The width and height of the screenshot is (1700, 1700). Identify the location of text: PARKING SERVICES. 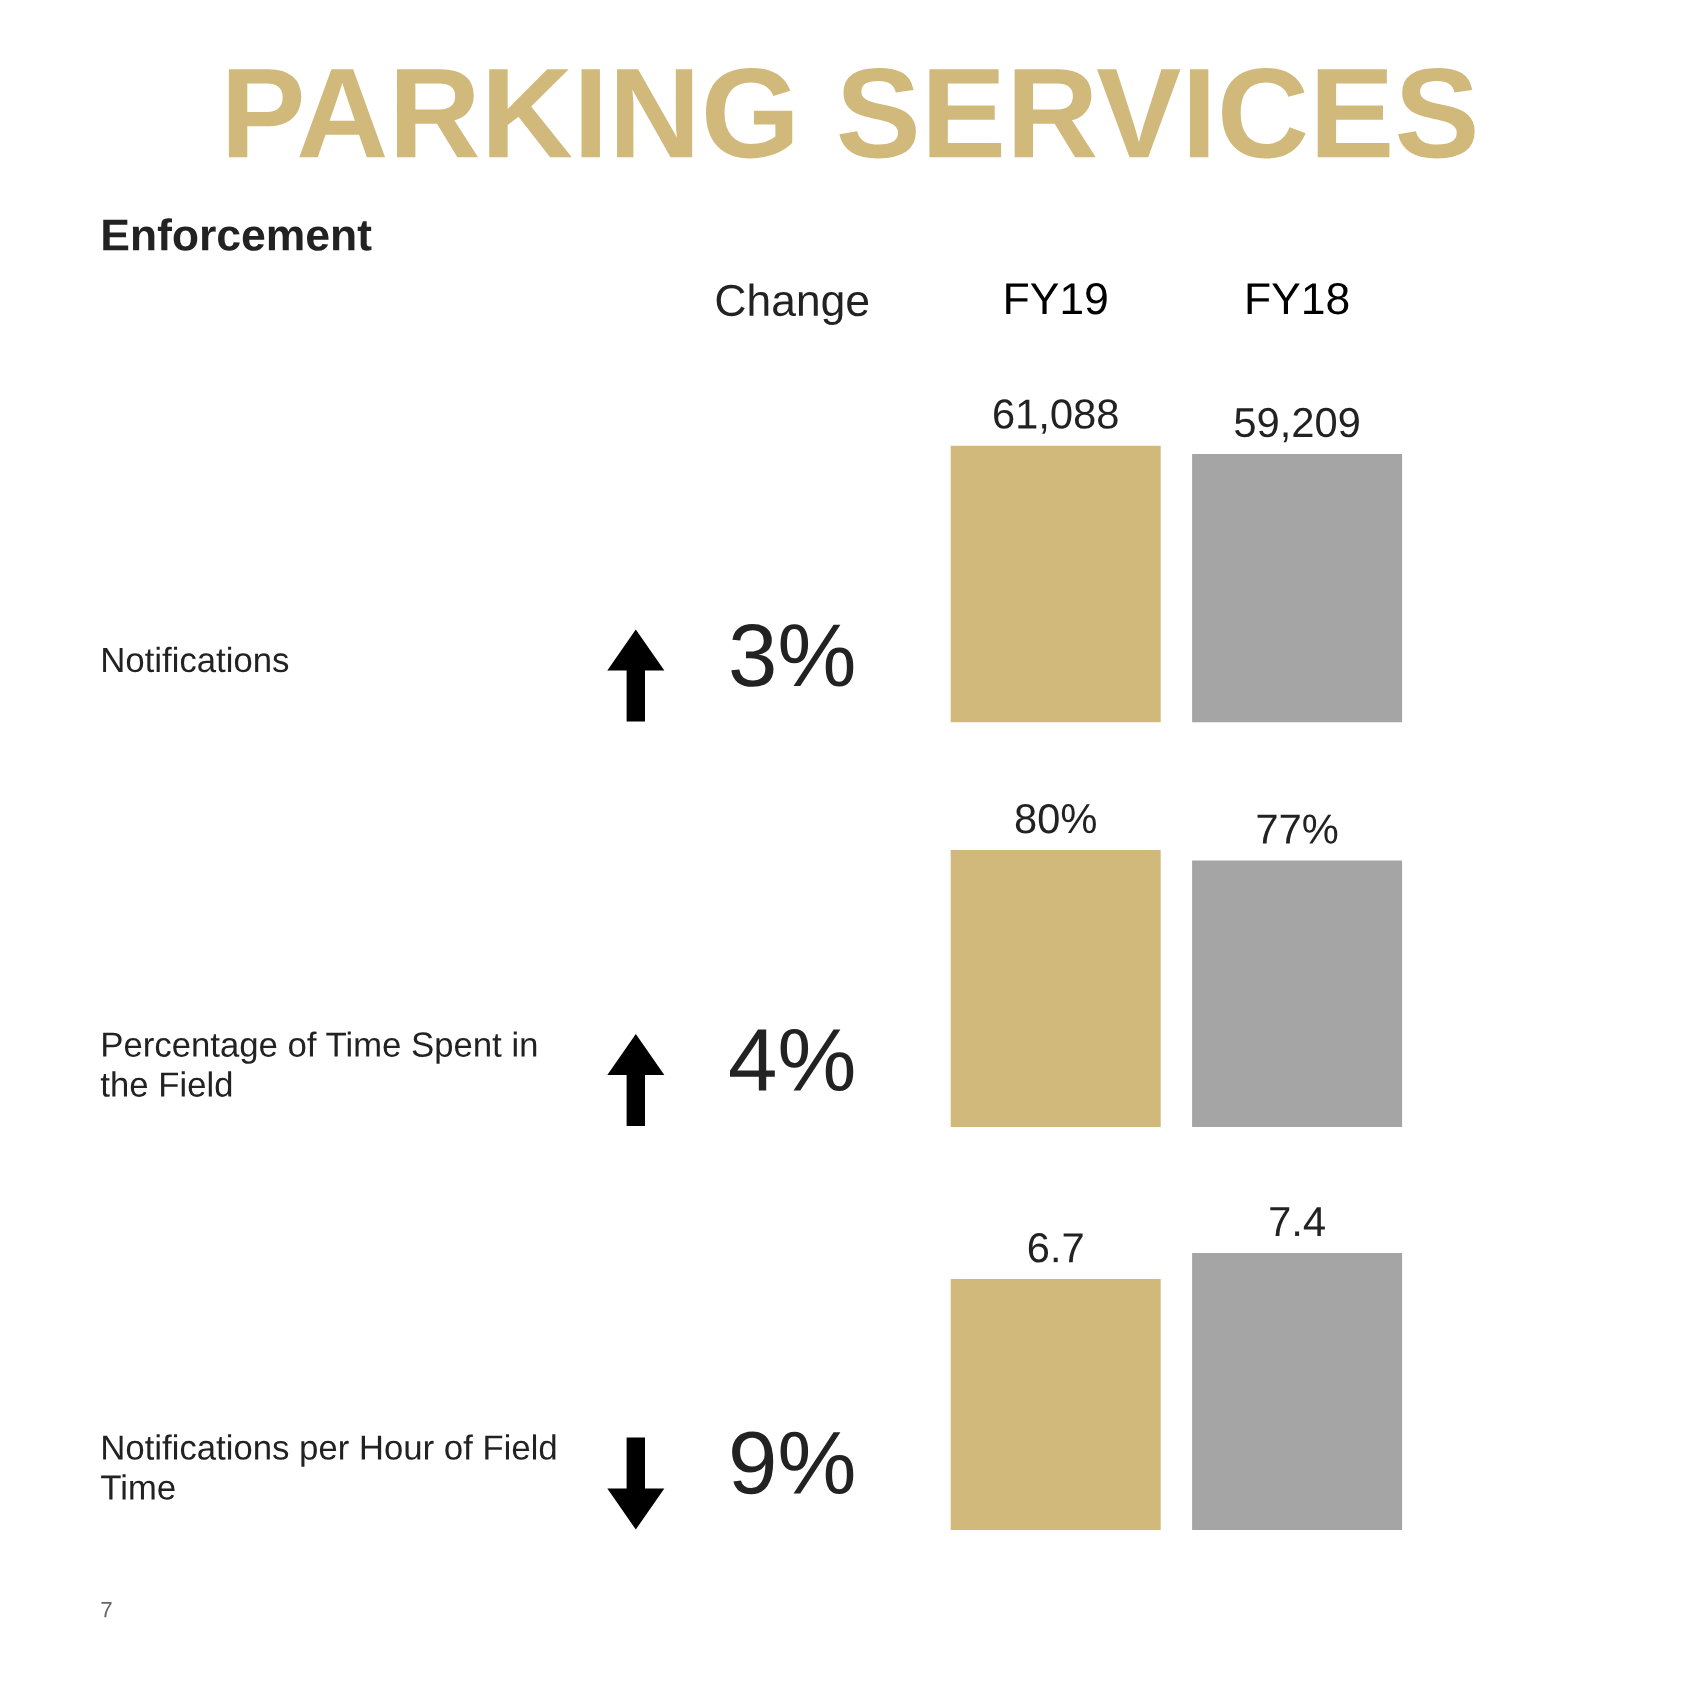
(851, 113).